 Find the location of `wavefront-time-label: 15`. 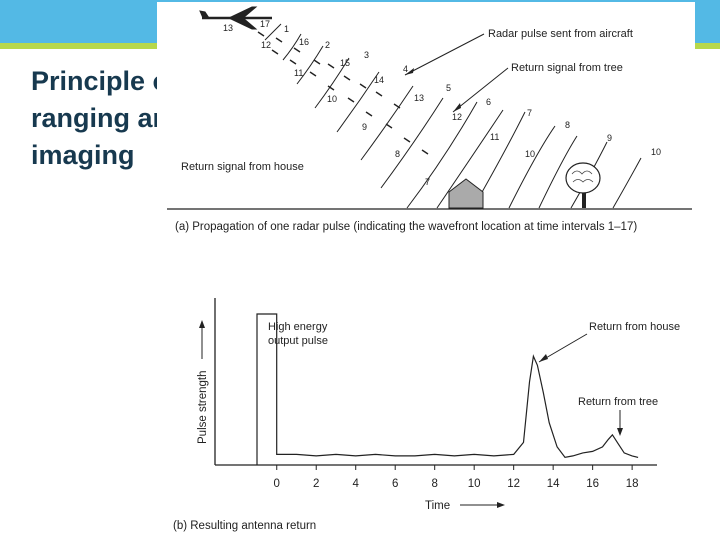

wavefront-time-label: 15 is located at coordinates (345, 63).